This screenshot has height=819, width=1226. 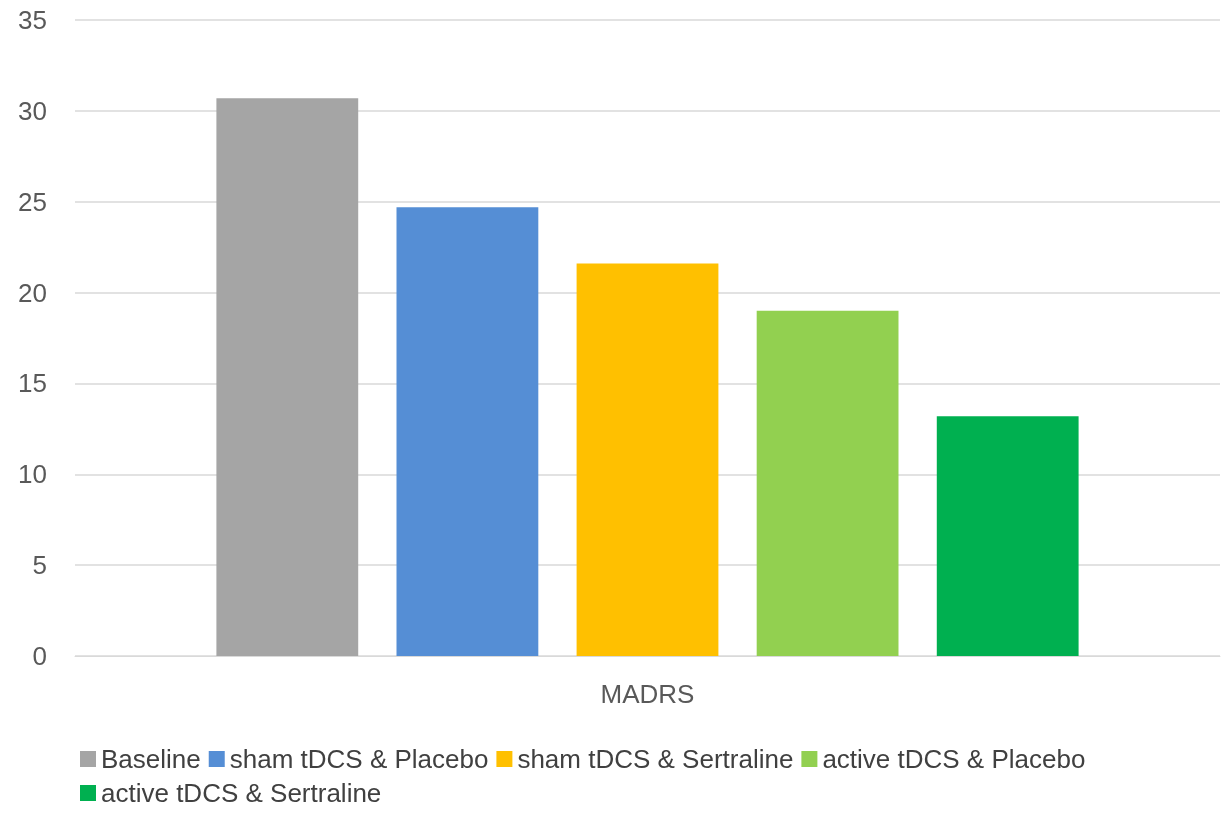 I want to click on y-tick-label: 5, so click(x=39, y=565).